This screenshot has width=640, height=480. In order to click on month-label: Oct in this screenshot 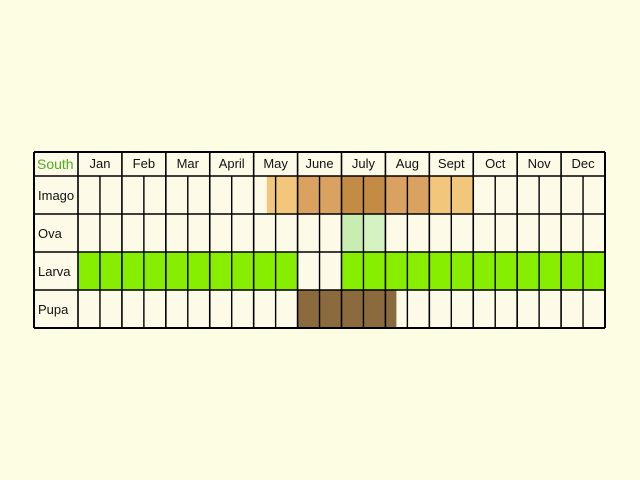, I will do `click(495, 163)`.